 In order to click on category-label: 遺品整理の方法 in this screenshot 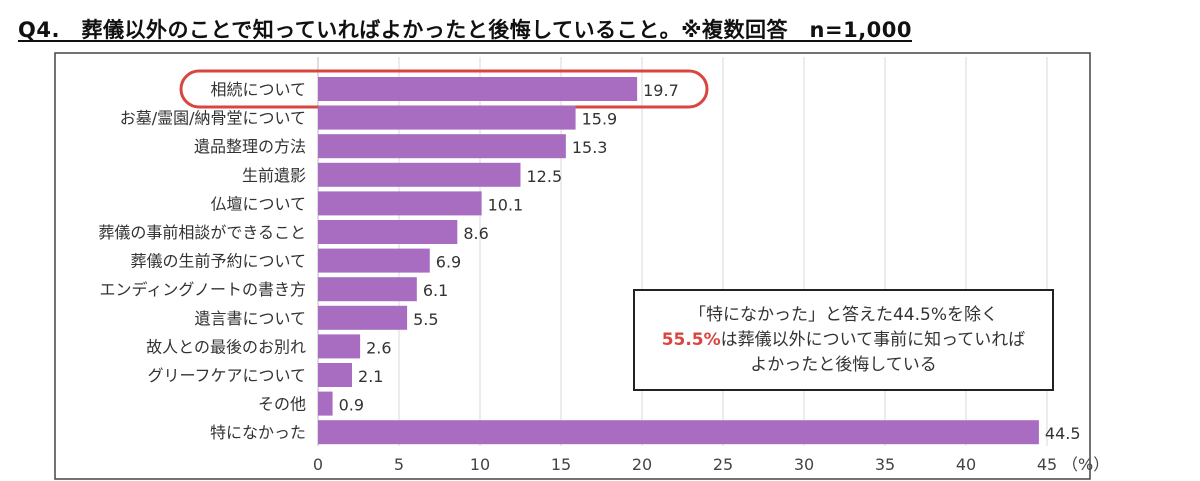, I will do `click(250, 146)`.